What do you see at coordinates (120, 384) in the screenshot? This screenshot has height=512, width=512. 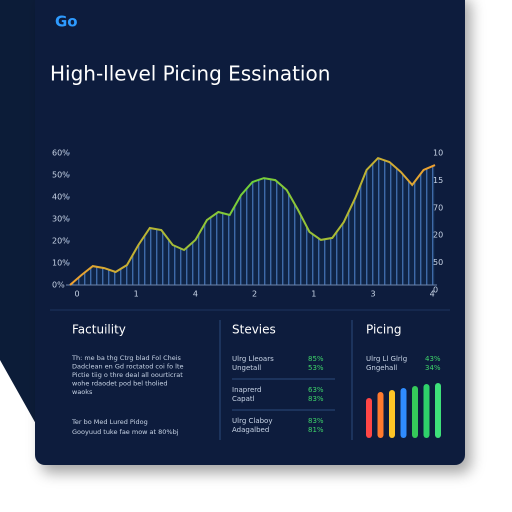 I see `panel-text: wohe rdaodet pod bel tholied` at bounding box center [120, 384].